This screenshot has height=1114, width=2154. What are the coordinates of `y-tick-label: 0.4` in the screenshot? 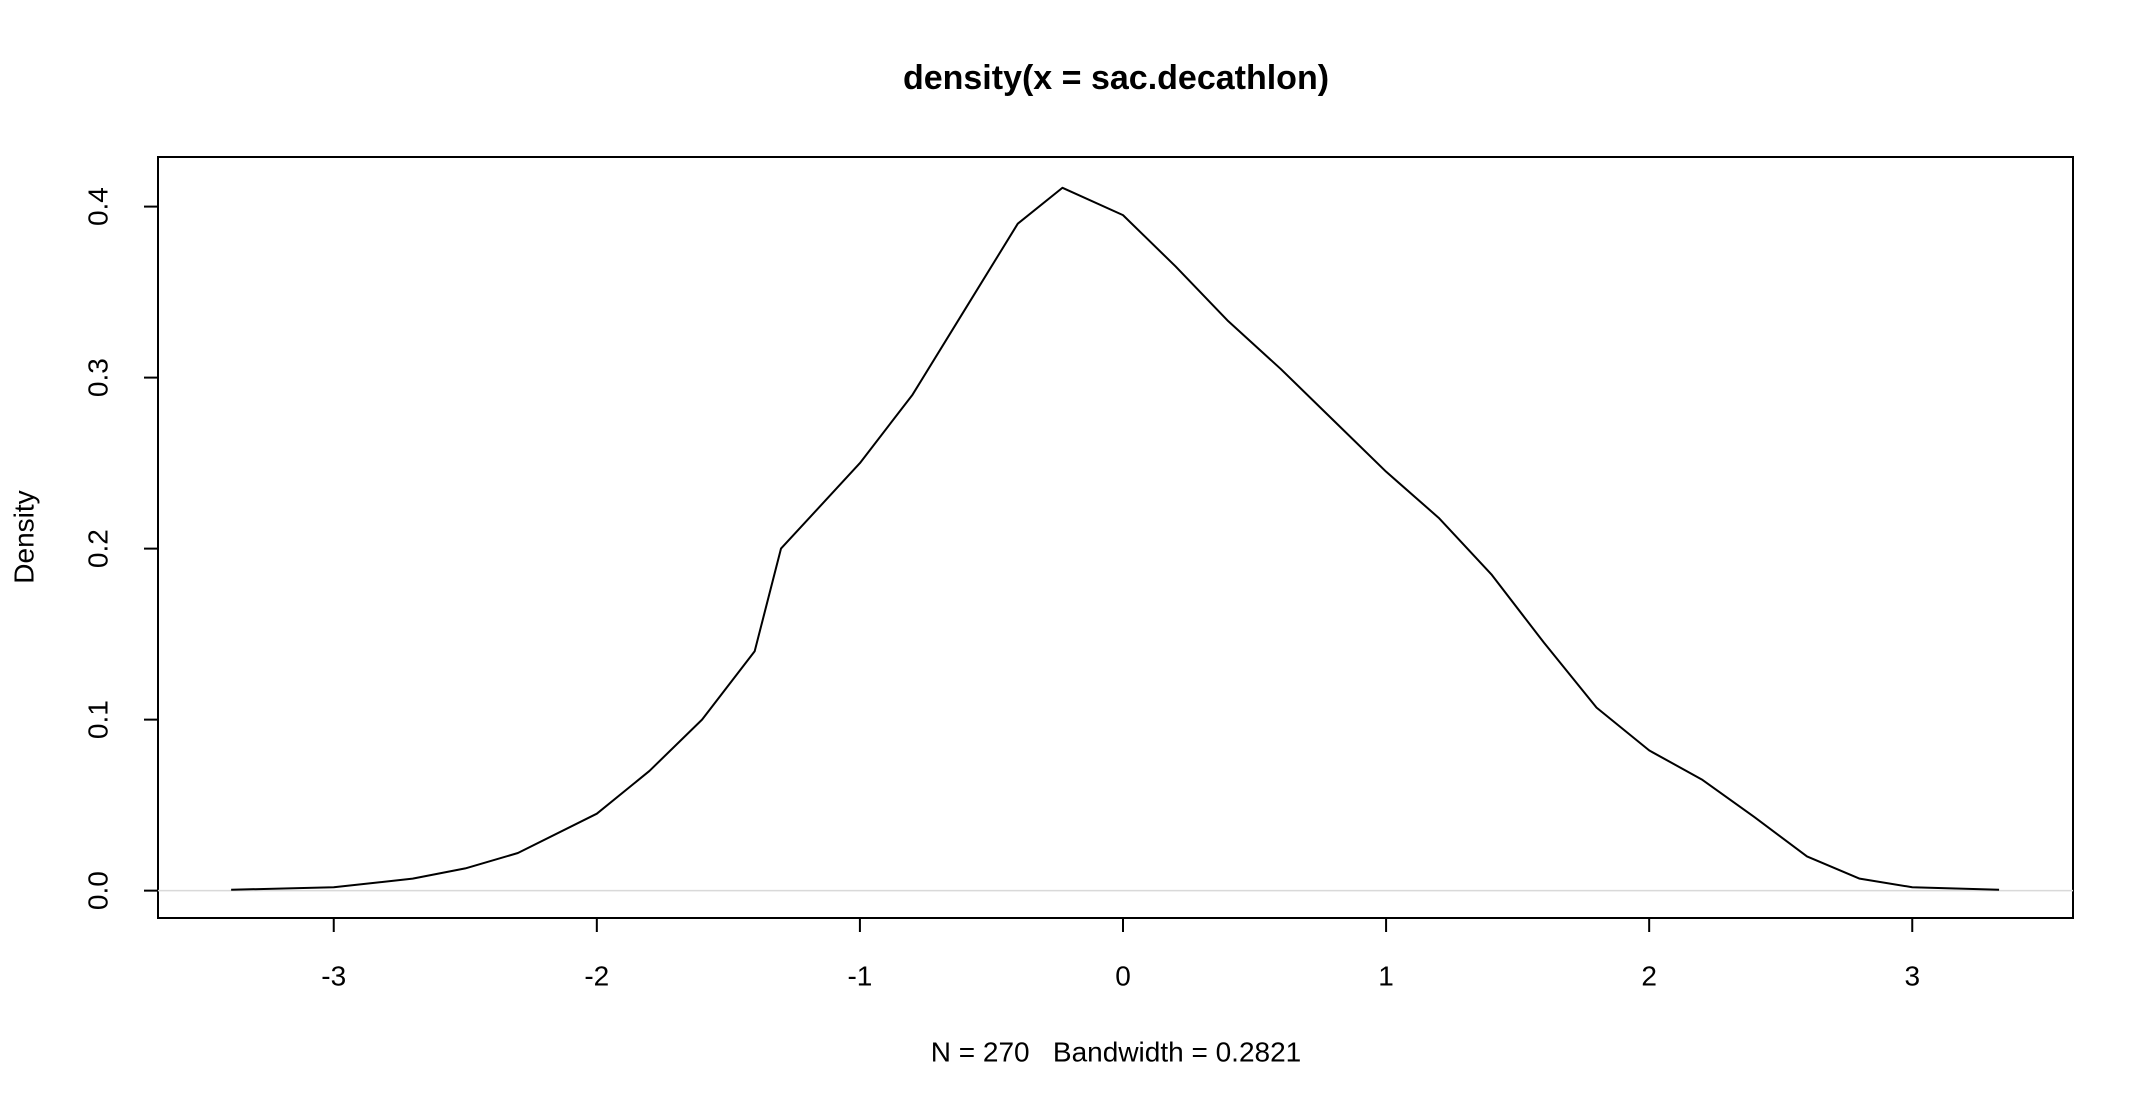 It's located at (97, 206).